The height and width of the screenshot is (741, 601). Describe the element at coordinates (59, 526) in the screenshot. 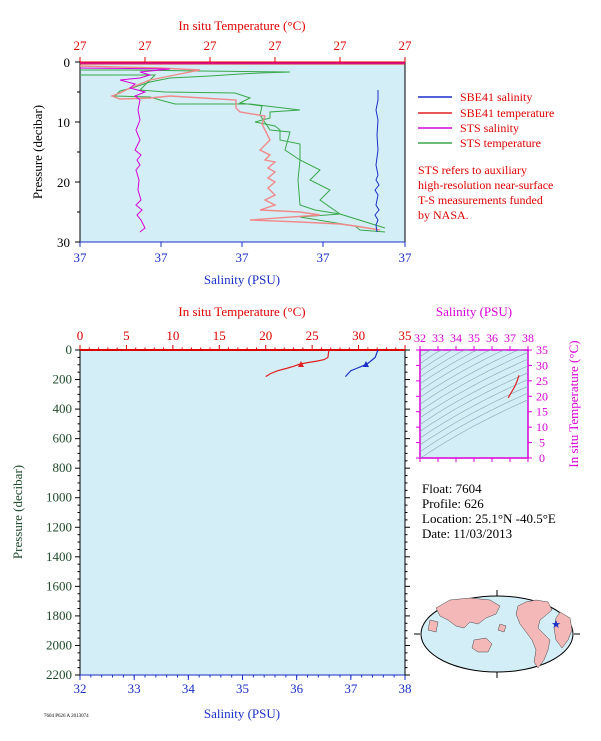

I see `bottom-pressure-tick: 1200` at that location.